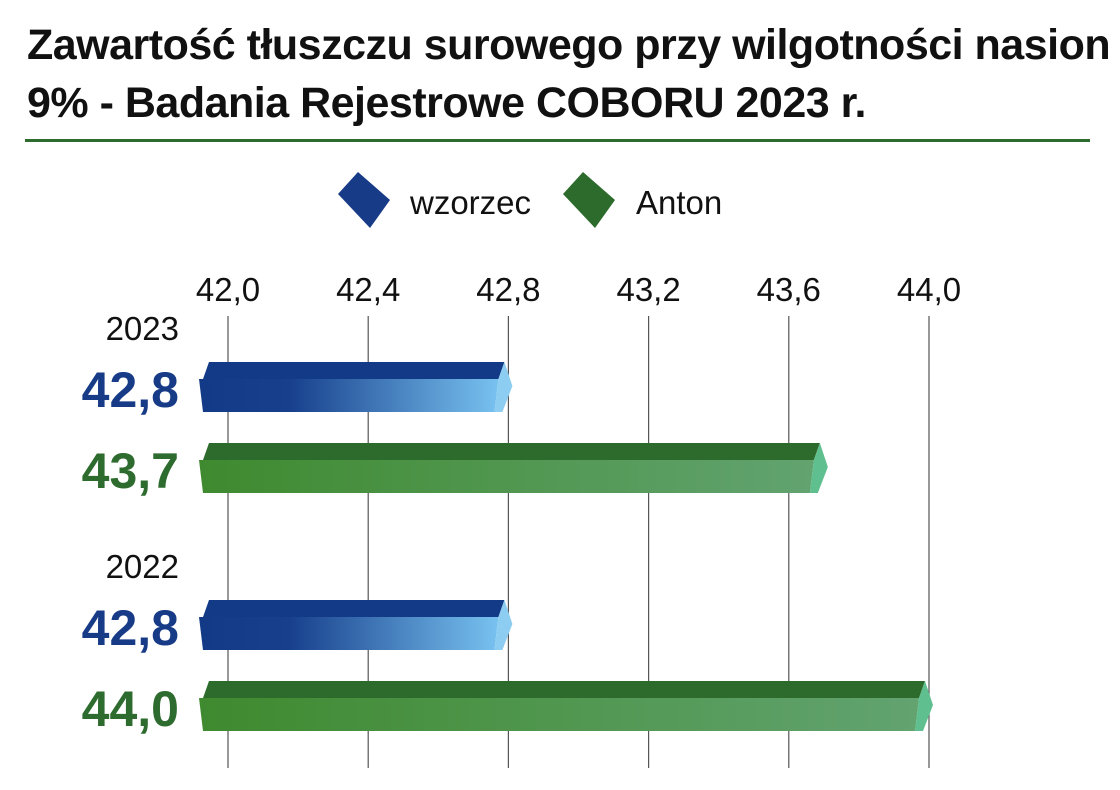 The height and width of the screenshot is (790, 1120). What do you see at coordinates (368, 289) in the screenshot?
I see `x-tick-label: 42,4` at bounding box center [368, 289].